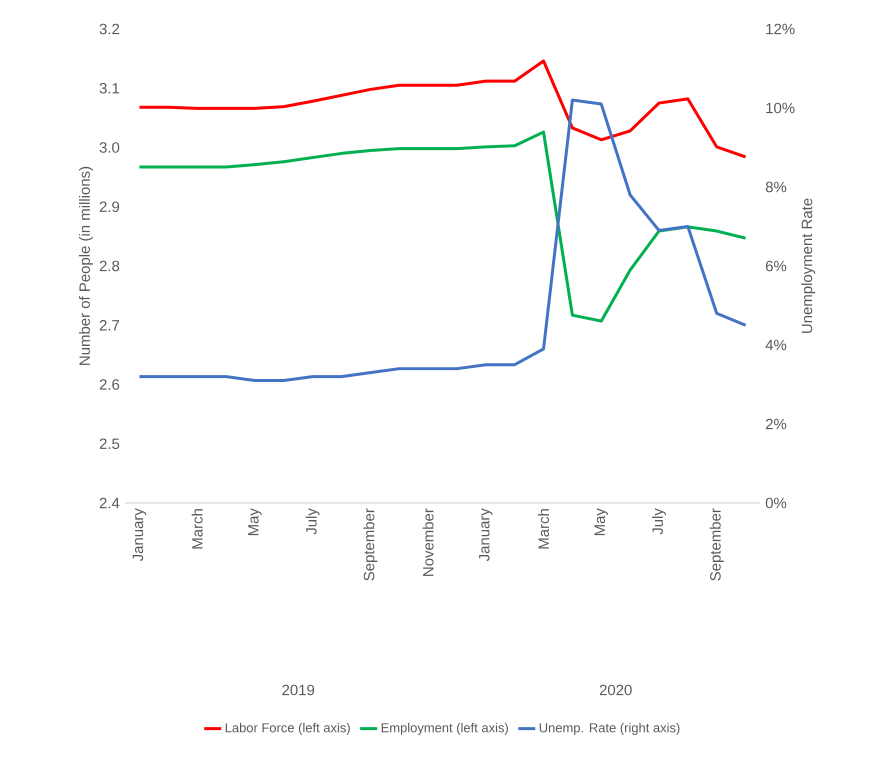 This screenshot has height=760, width=873. I want to click on x-tick-label: November, so click(428, 542).